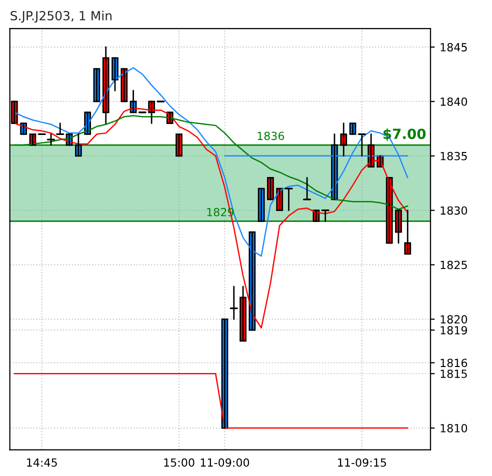 The width and height of the screenshot is (492, 476). Describe the element at coordinates (271, 136) in the screenshot. I see `ref-line-label: 1836` at that location.